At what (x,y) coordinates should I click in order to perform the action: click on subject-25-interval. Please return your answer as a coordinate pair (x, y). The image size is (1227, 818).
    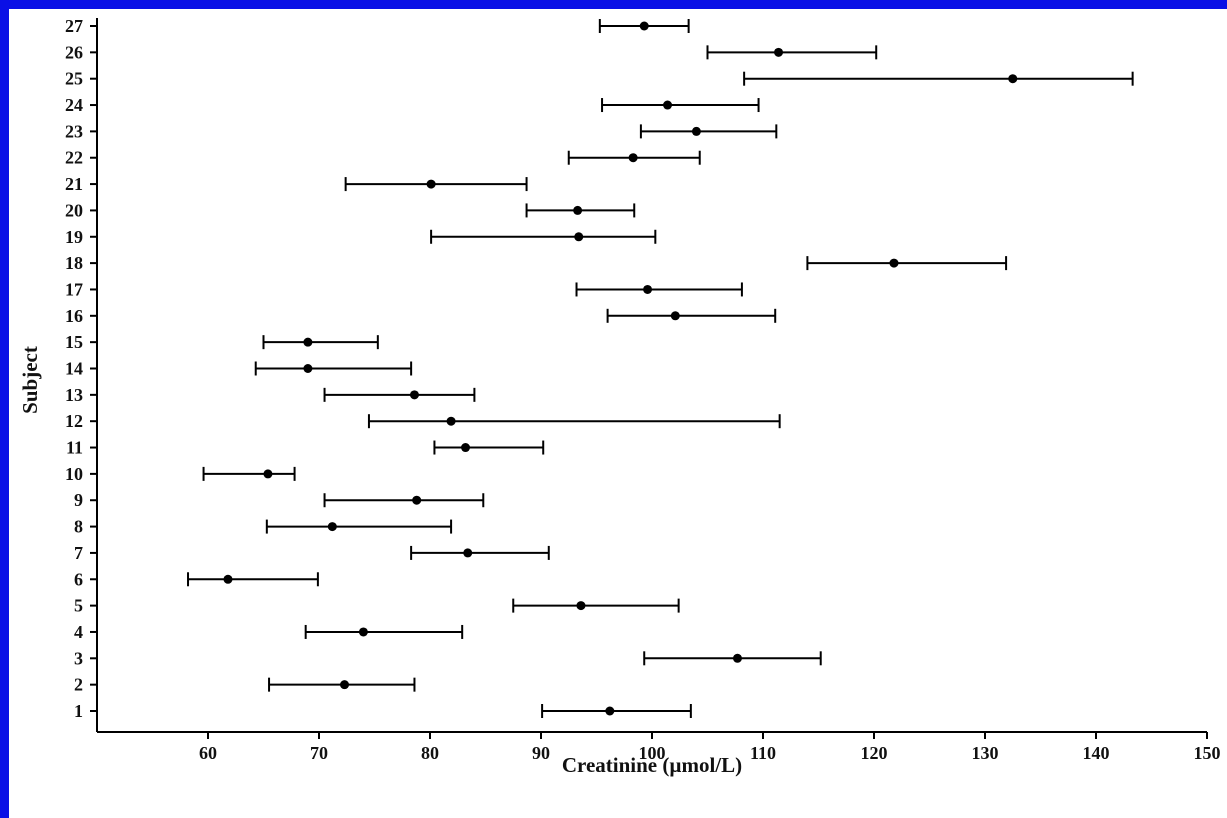
    Looking at the image, I should click on (938, 78).